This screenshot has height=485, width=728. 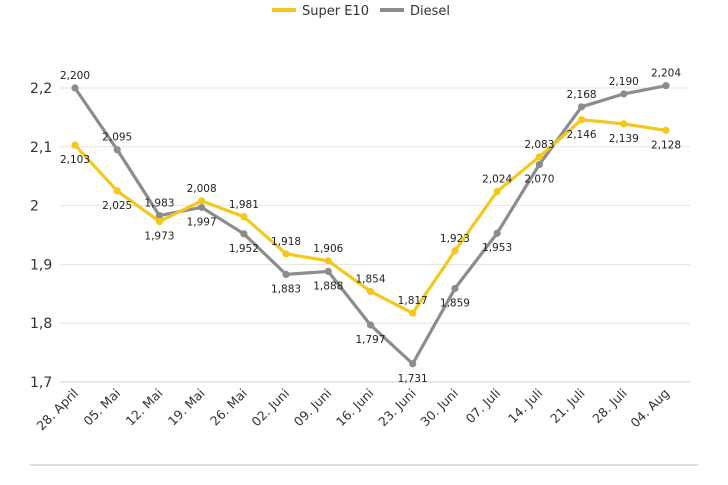 What do you see at coordinates (202, 189) in the screenshot?
I see `data-label: 2,008` at bounding box center [202, 189].